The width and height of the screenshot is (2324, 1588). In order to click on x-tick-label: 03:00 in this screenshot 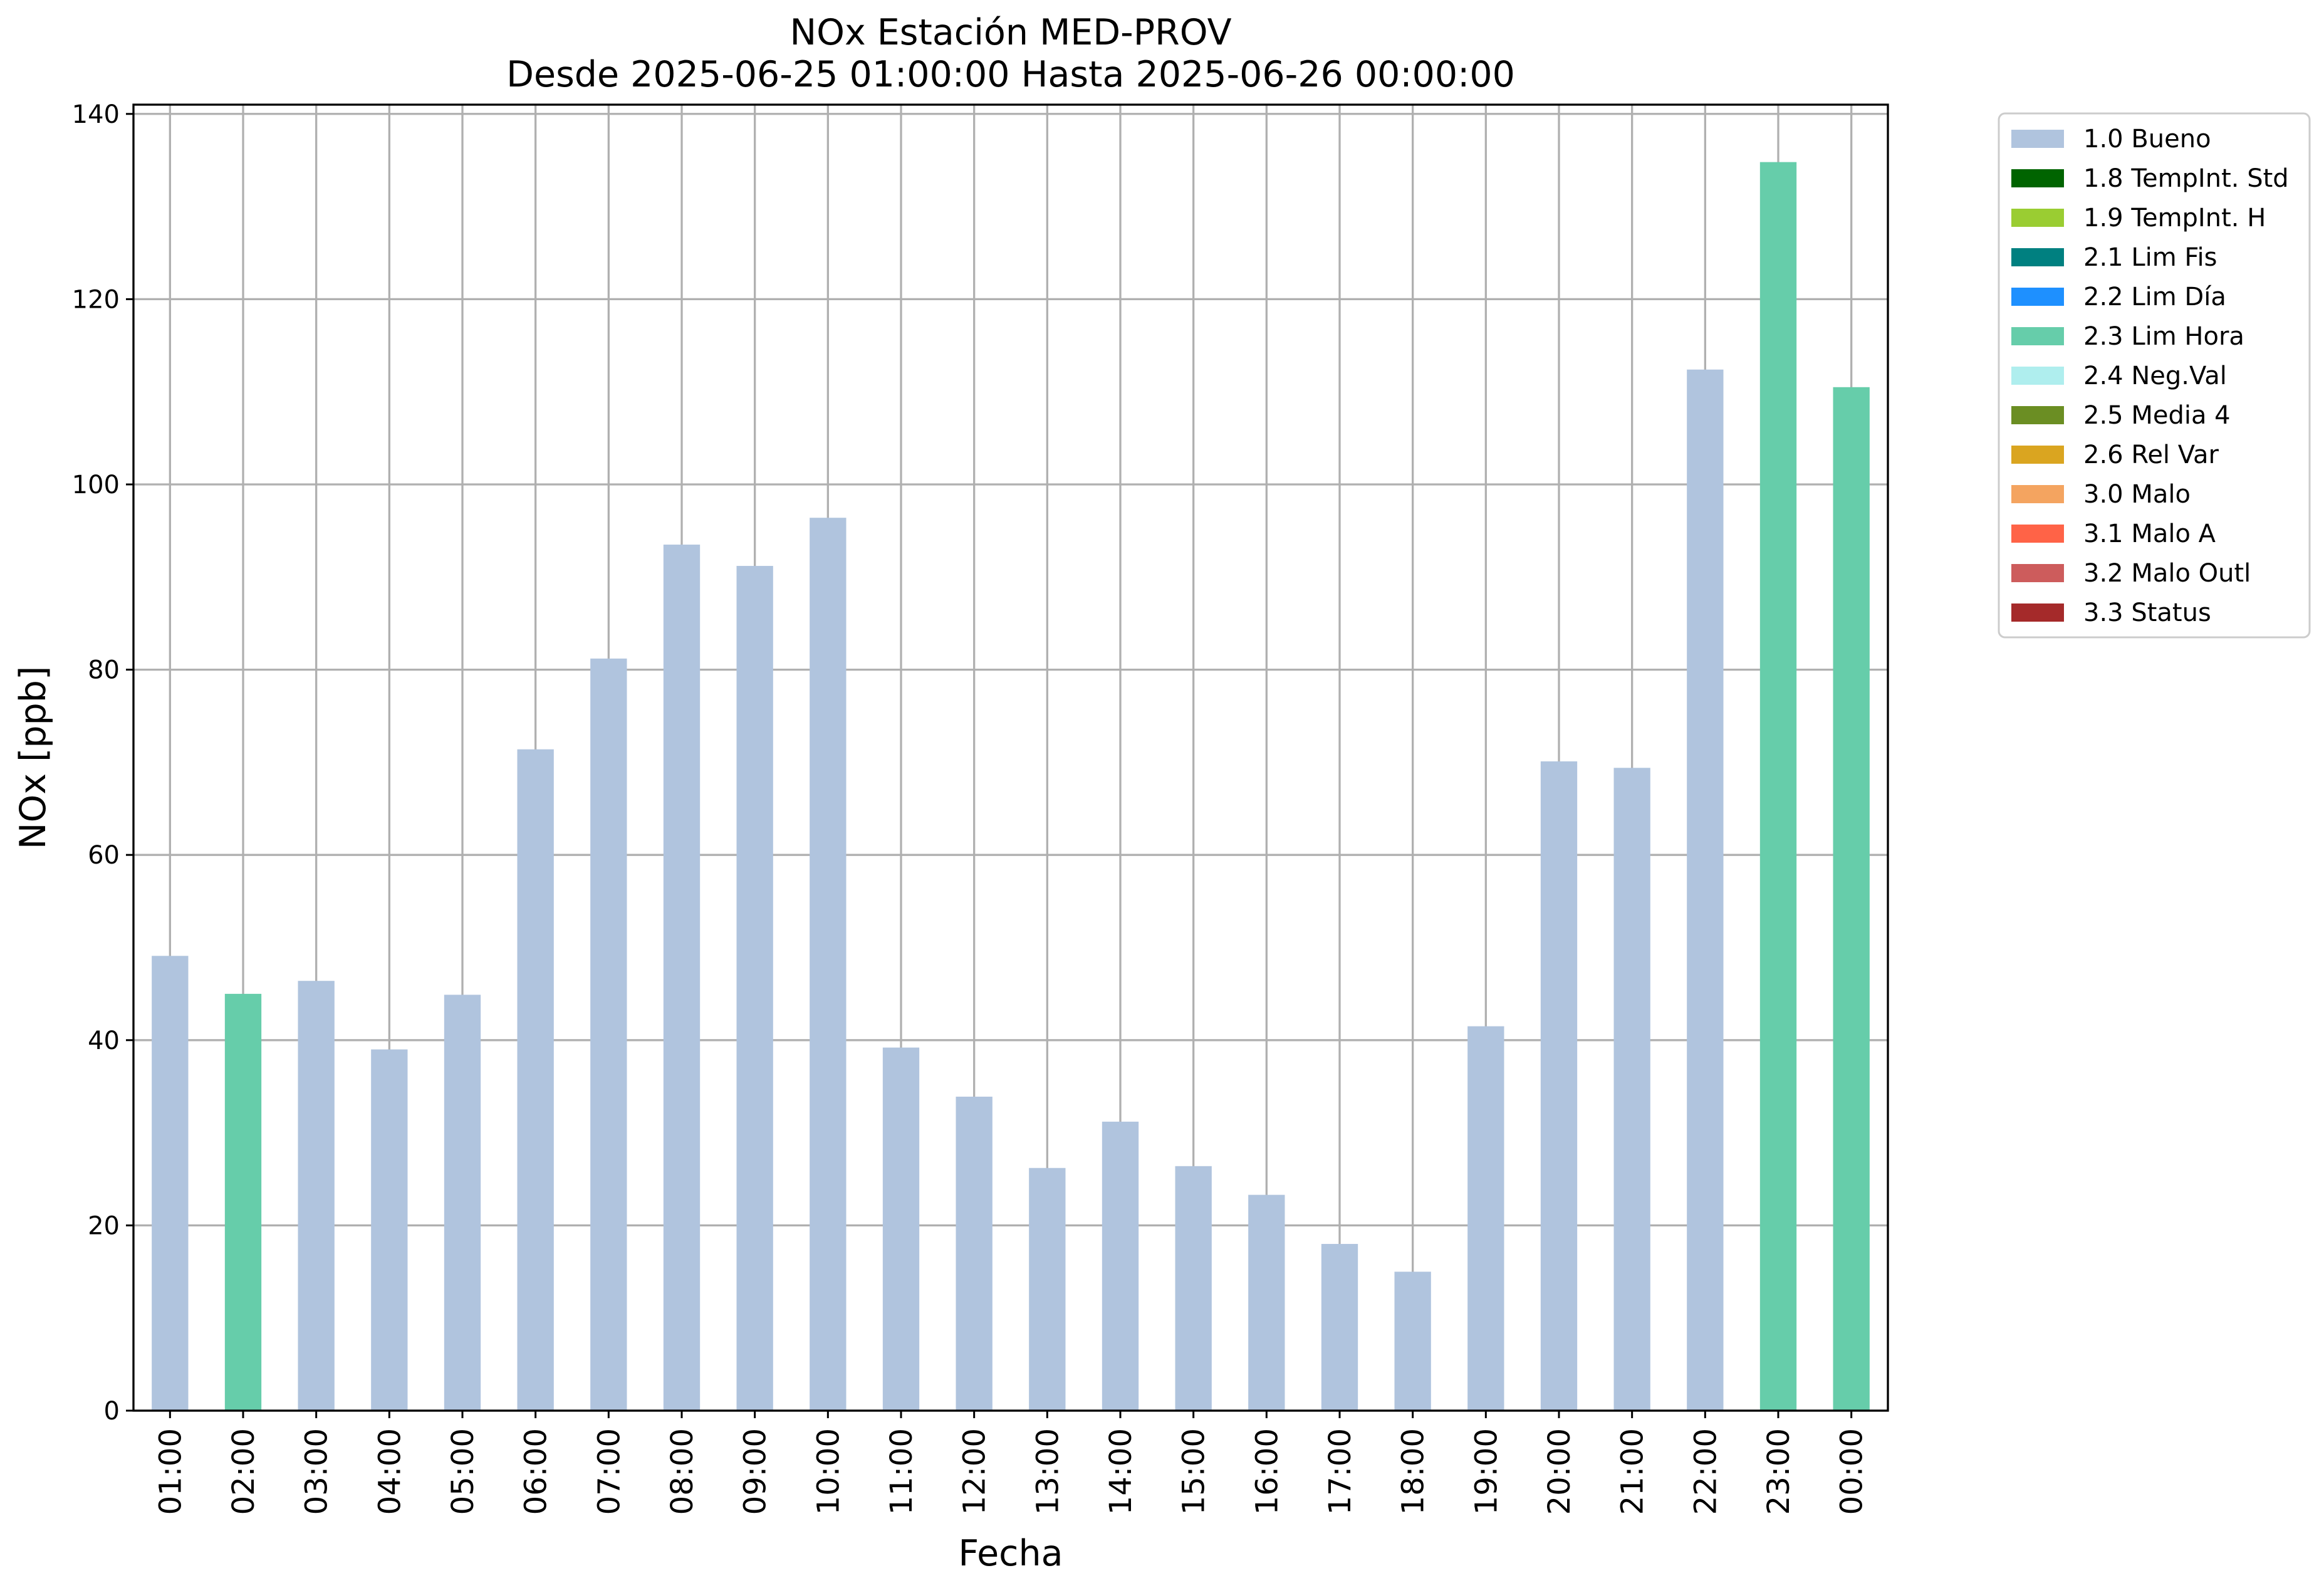, I will do `click(317, 1472)`.